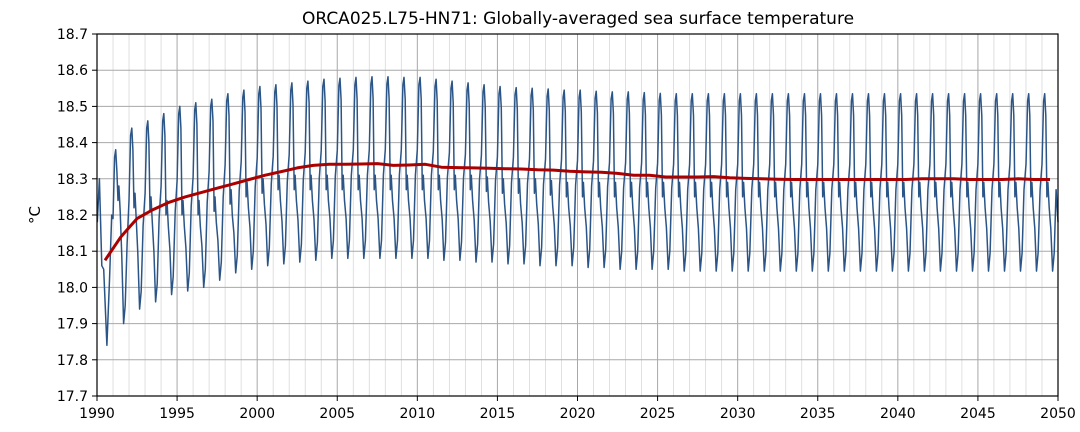  I want to click on y-tick-label: 18.5, so click(72, 107).